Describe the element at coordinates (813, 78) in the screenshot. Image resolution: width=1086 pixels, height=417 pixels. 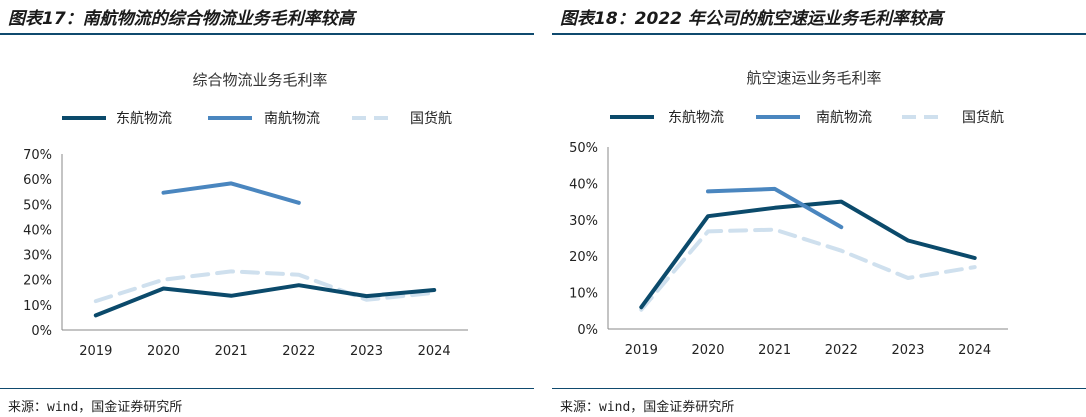
I see `chart-title: 航空速运业务毛利率` at that location.